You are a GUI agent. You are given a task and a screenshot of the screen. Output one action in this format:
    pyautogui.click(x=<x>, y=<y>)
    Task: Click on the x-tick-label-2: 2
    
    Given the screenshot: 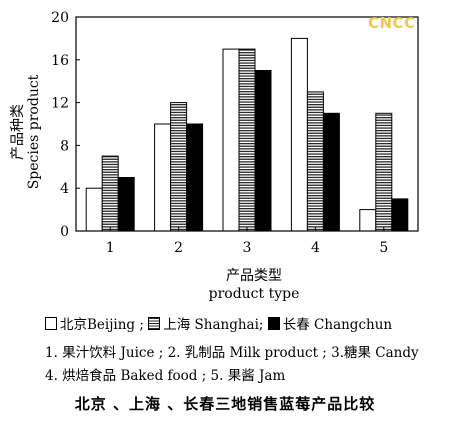 What is the action you would take?
    pyautogui.click(x=178, y=248)
    